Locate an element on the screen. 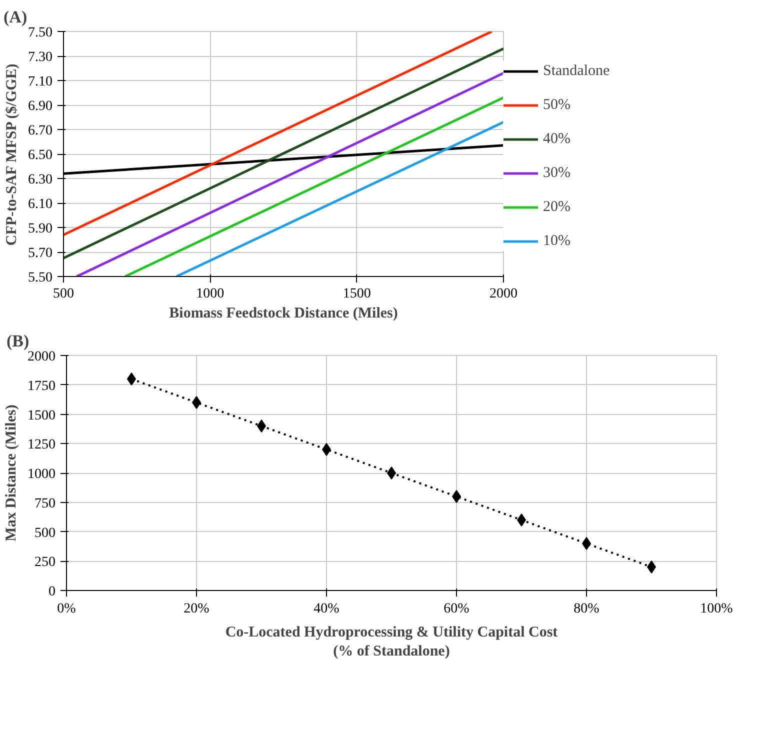  y-tick-label: 6.90 is located at coordinates (40, 106).